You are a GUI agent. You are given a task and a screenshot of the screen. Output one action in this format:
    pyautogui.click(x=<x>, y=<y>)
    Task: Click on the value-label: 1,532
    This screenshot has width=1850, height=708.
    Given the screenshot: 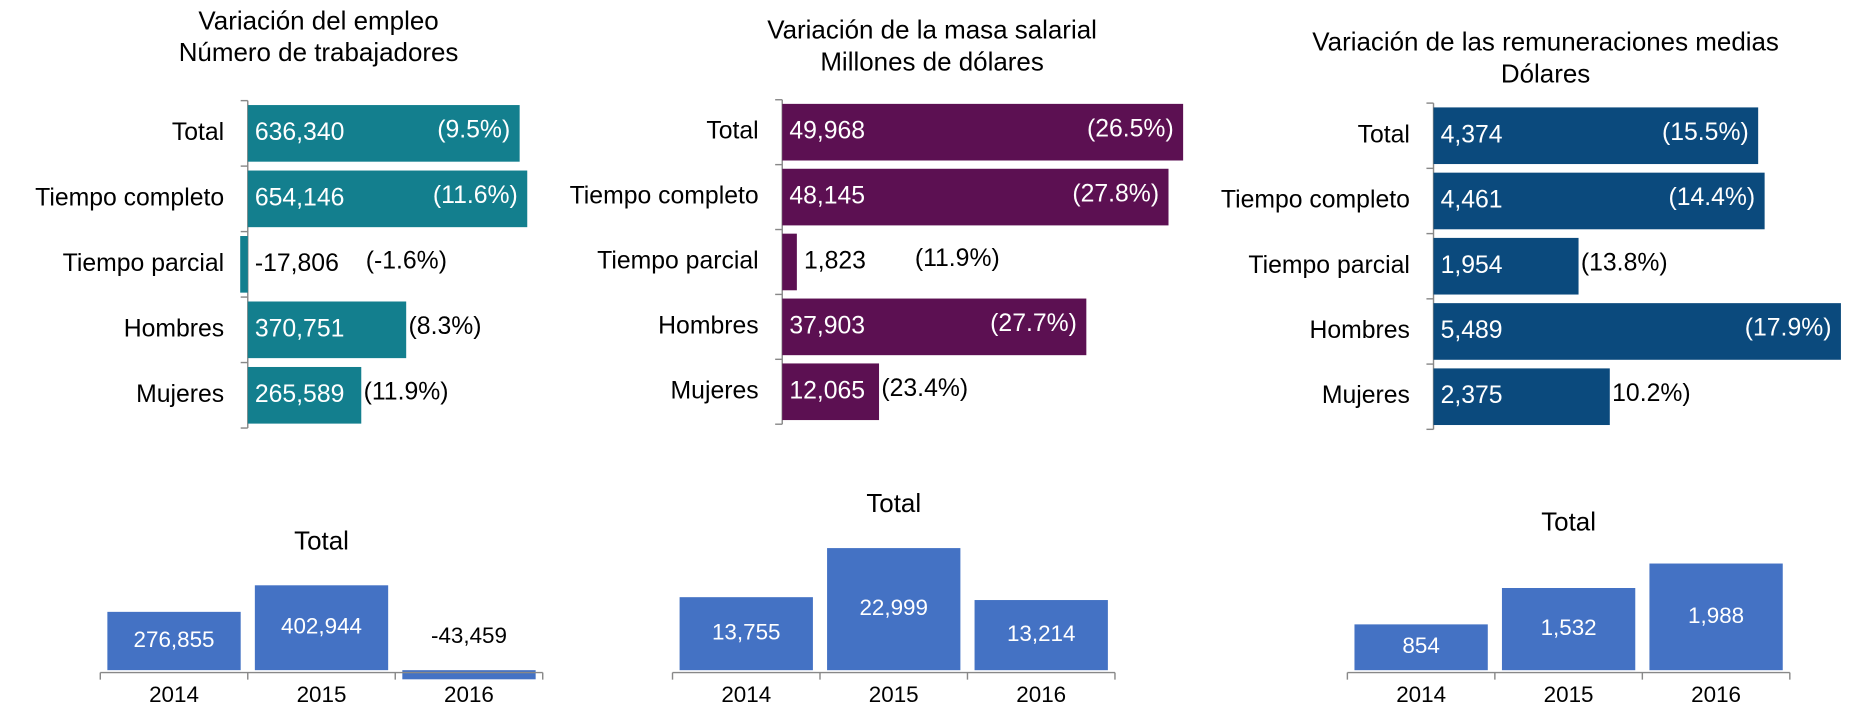 What is the action you would take?
    pyautogui.click(x=1569, y=627)
    